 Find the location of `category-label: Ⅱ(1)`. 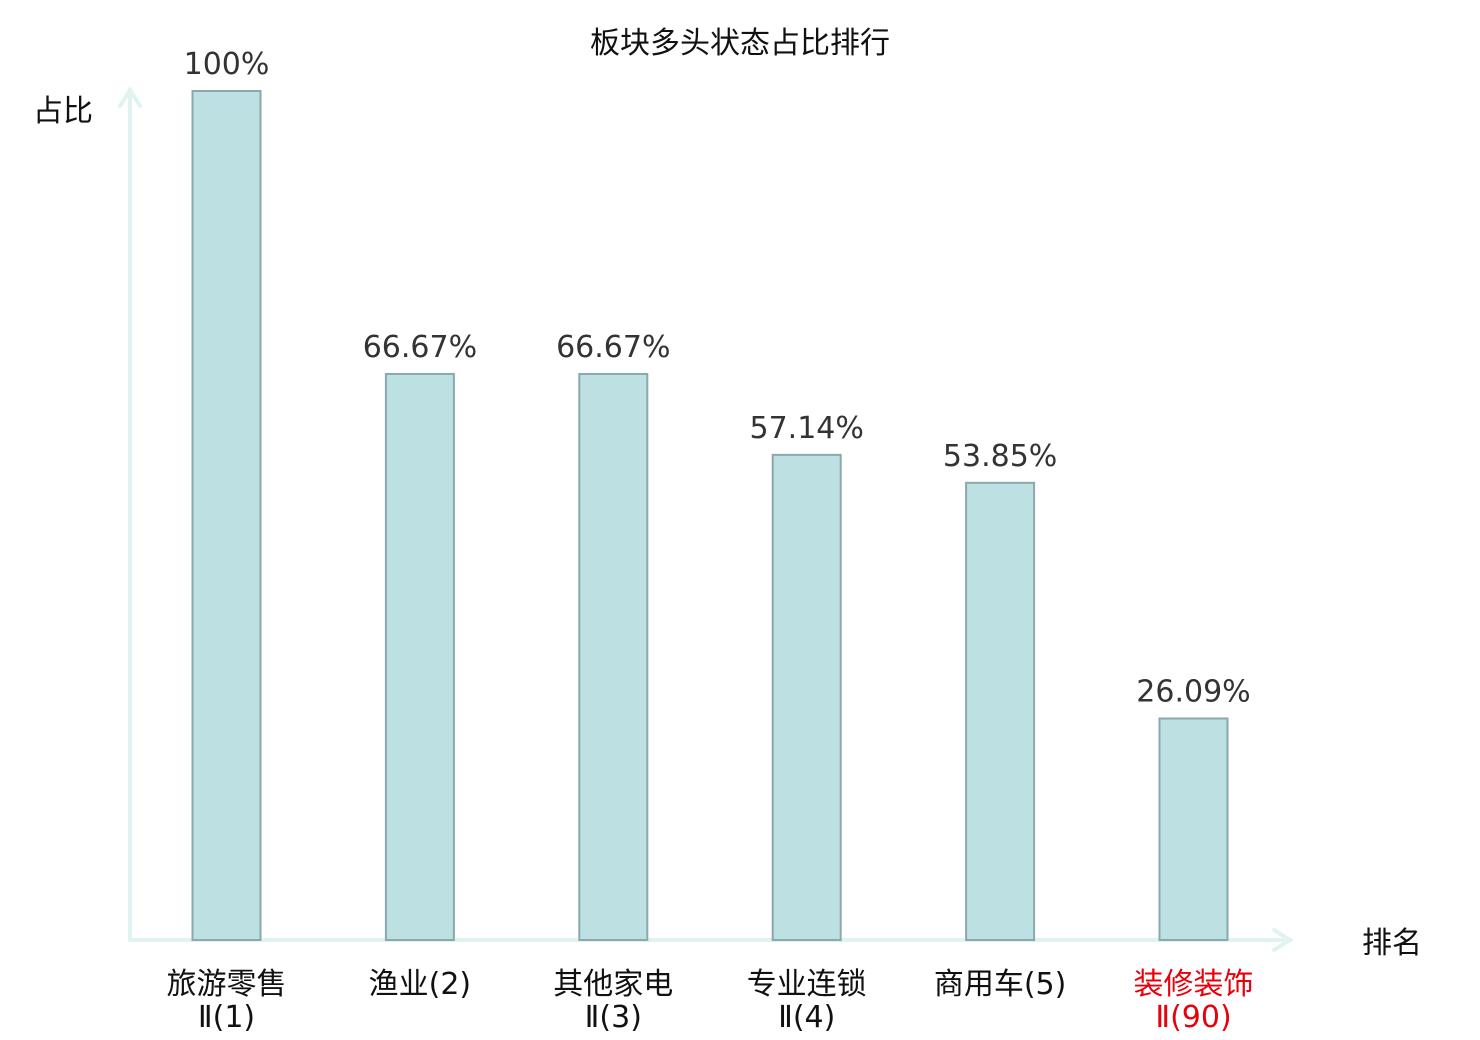

category-label: Ⅱ(1) is located at coordinates (226, 1017).